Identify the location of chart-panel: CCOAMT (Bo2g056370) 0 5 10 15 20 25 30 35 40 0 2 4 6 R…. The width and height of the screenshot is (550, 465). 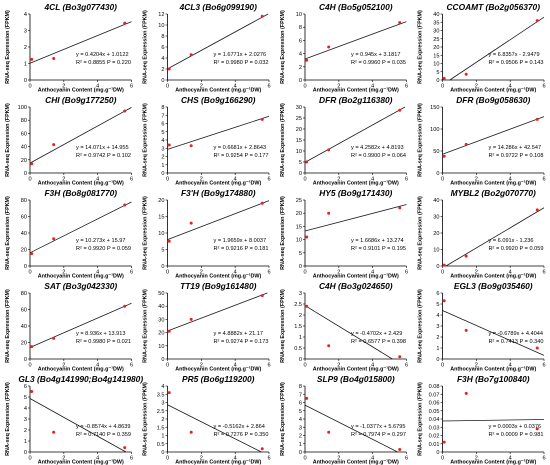
(482, 48).